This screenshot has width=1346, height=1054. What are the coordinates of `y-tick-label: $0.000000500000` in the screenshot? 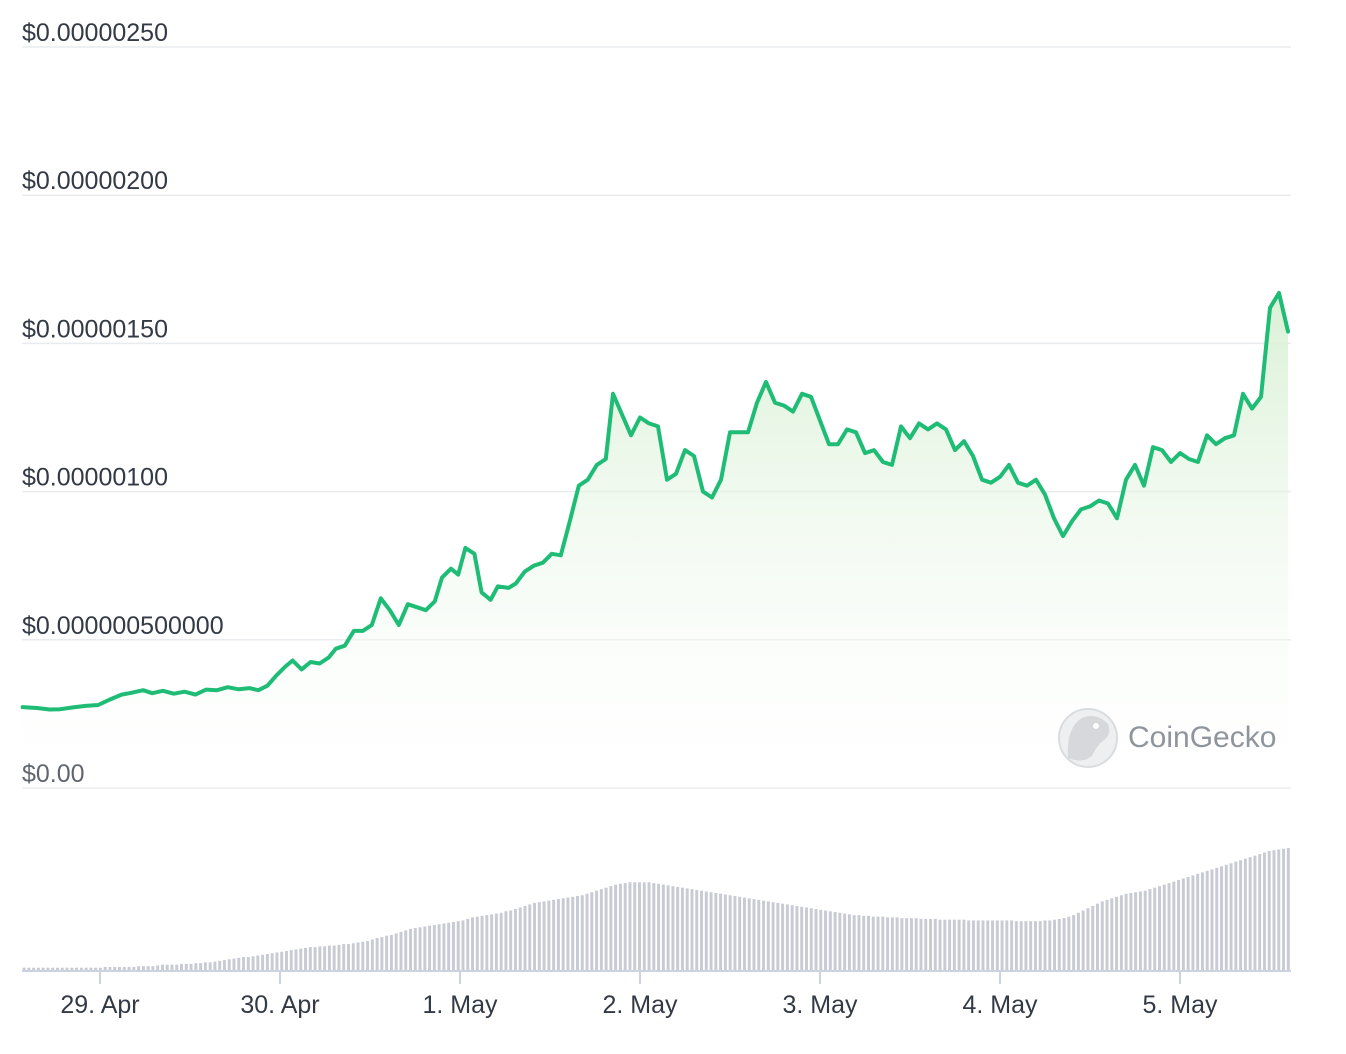 It's located at (123, 626).